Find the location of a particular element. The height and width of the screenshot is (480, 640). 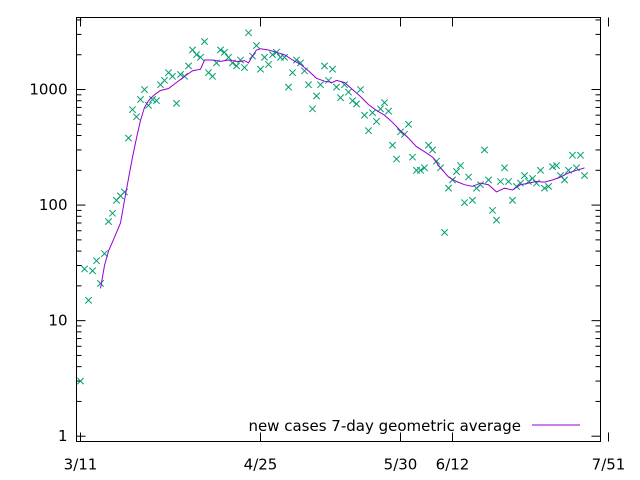

y-tick-label: 1 is located at coordinates (63, 436).